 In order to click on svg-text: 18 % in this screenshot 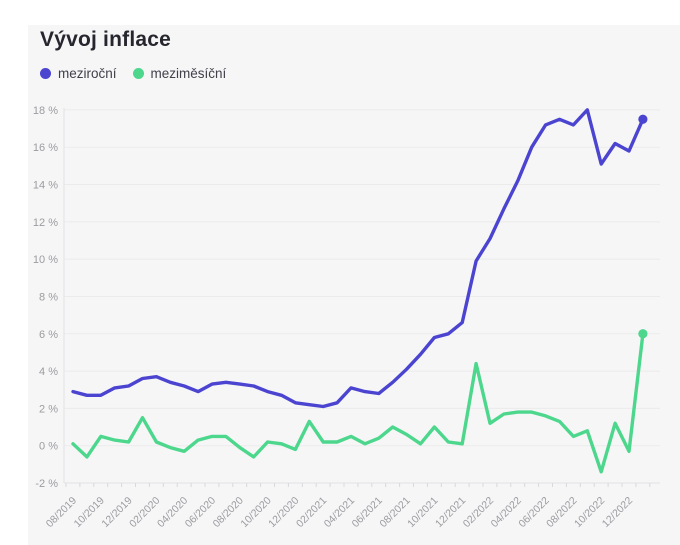, I will do `click(45, 111)`.